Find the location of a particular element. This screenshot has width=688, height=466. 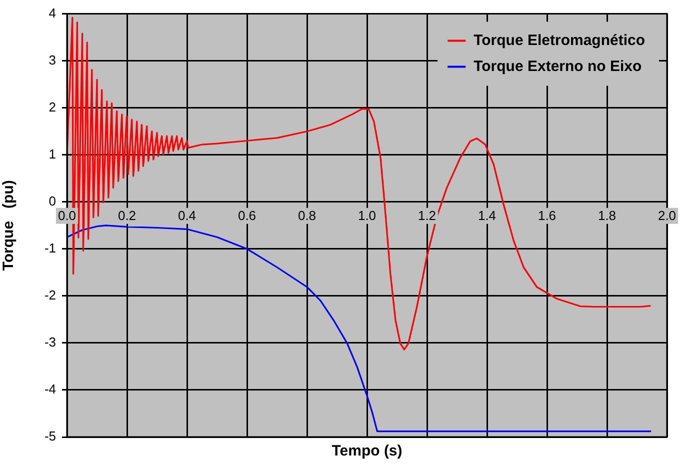

y-tick-label: -5 is located at coordinates (50, 436).